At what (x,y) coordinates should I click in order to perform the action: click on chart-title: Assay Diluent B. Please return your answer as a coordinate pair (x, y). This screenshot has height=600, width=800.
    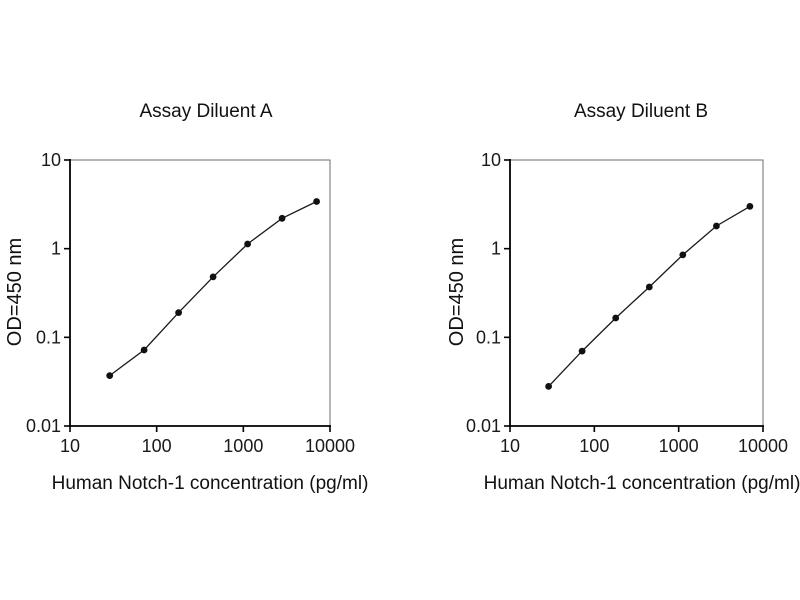
    Looking at the image, I should click on (641, 111).